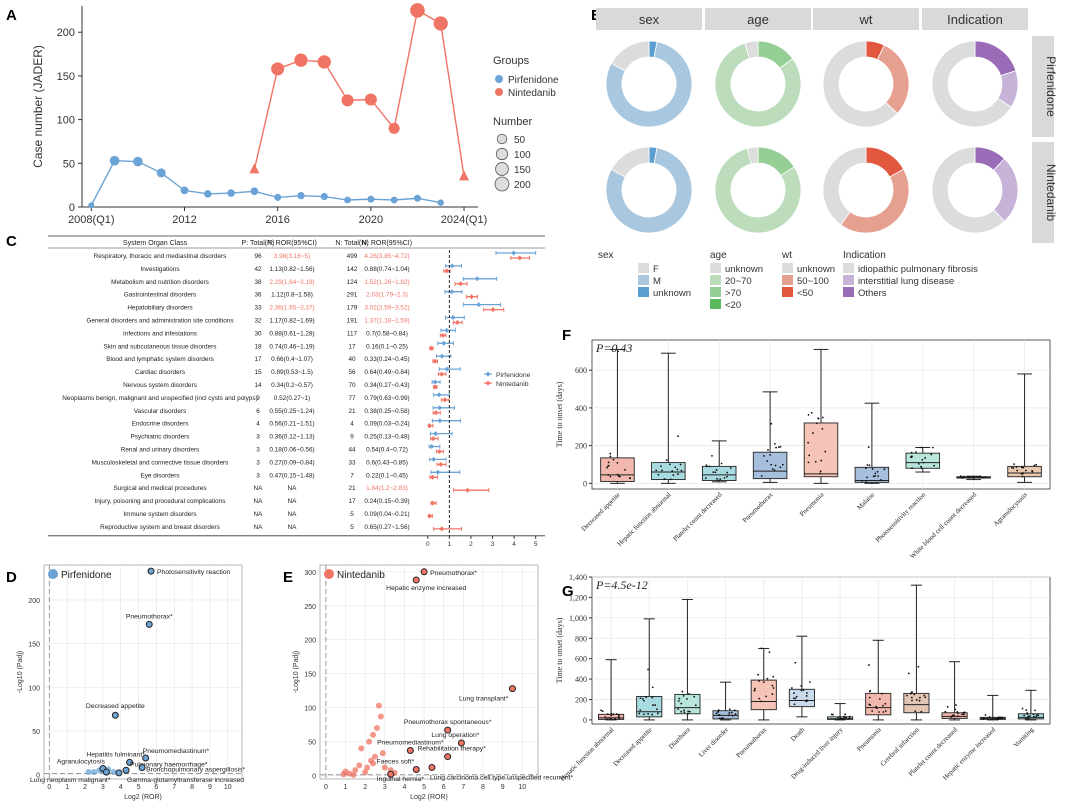 This screenshot has width=1065, height=808. Describe the element at coordinates (254, 191) in the screenshot. I see `data-point` at that location.